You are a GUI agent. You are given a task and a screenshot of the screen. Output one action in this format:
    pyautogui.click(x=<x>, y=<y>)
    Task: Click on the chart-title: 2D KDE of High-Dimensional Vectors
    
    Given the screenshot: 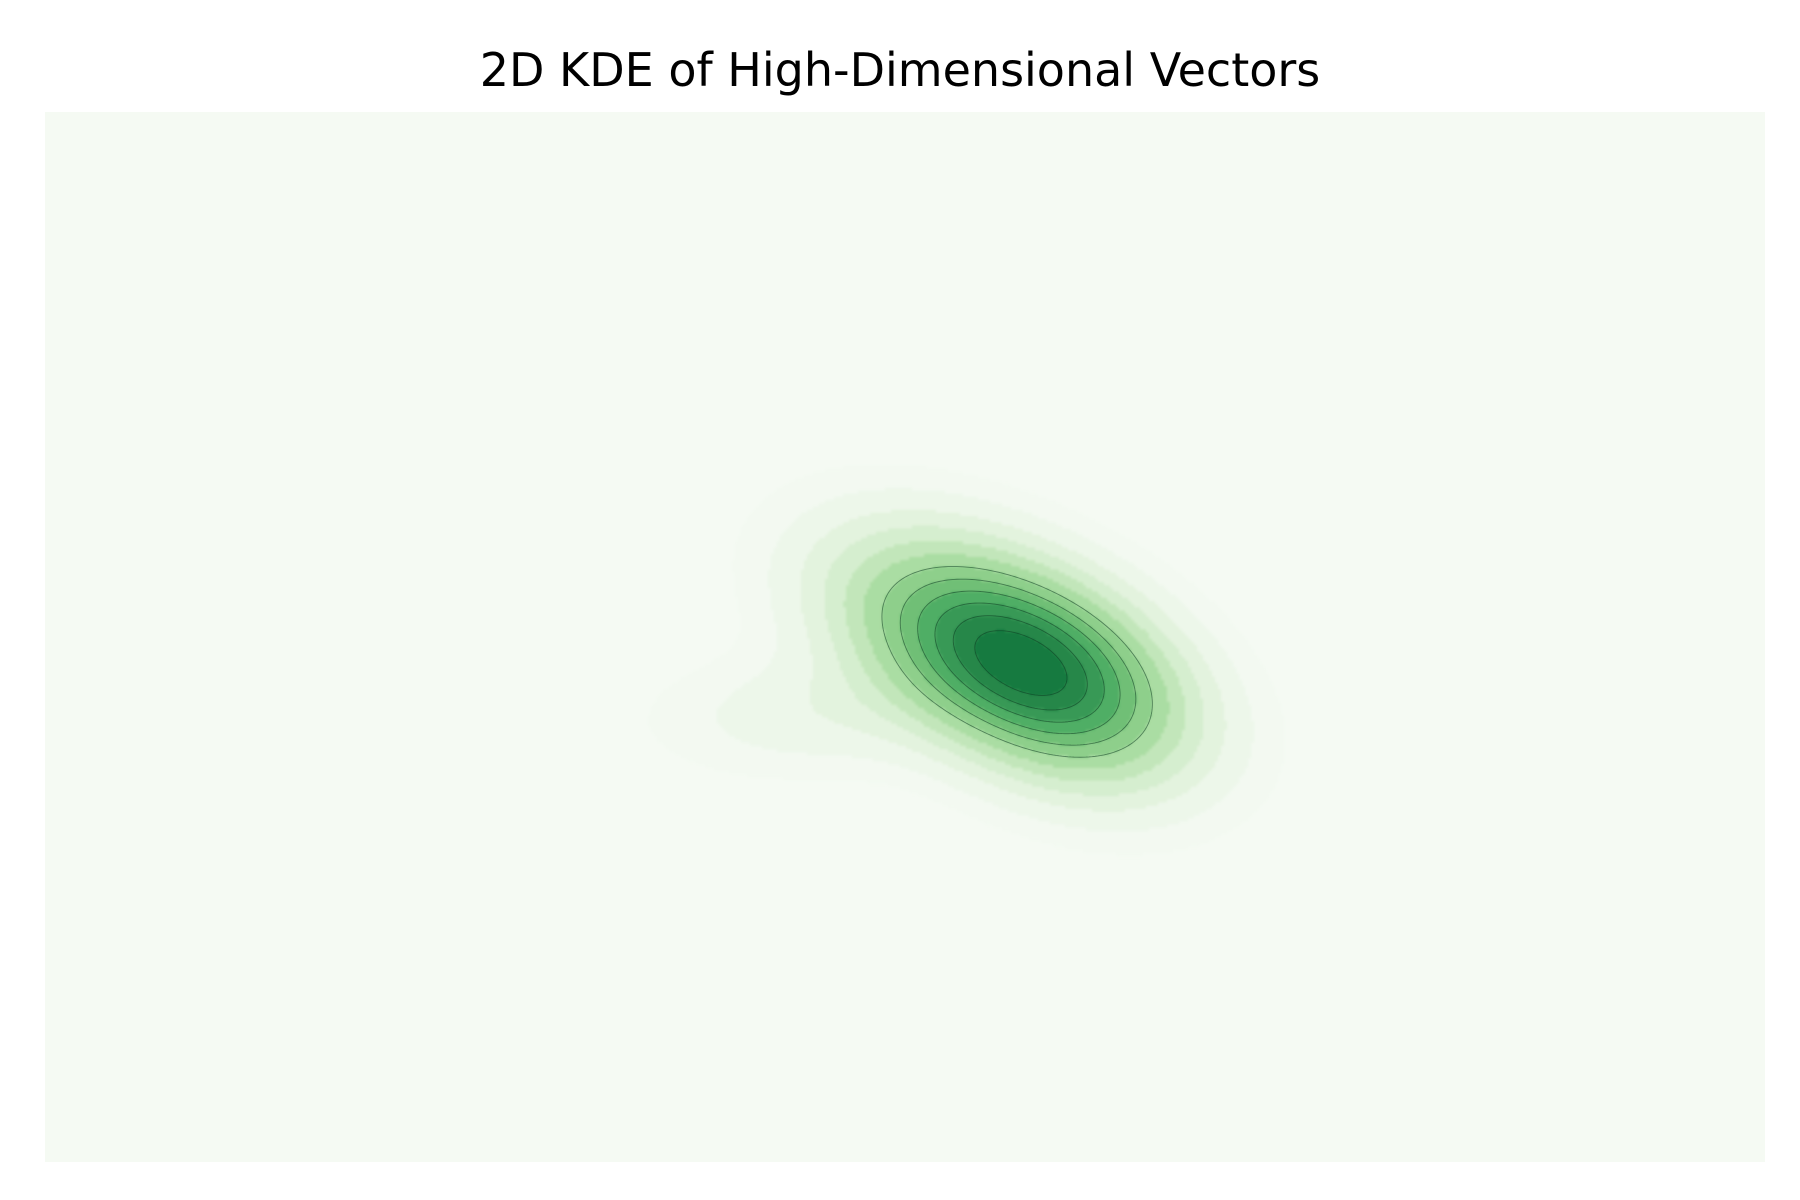 What is the action you would take?
    pyautogui.click(x=900, y=70)
    